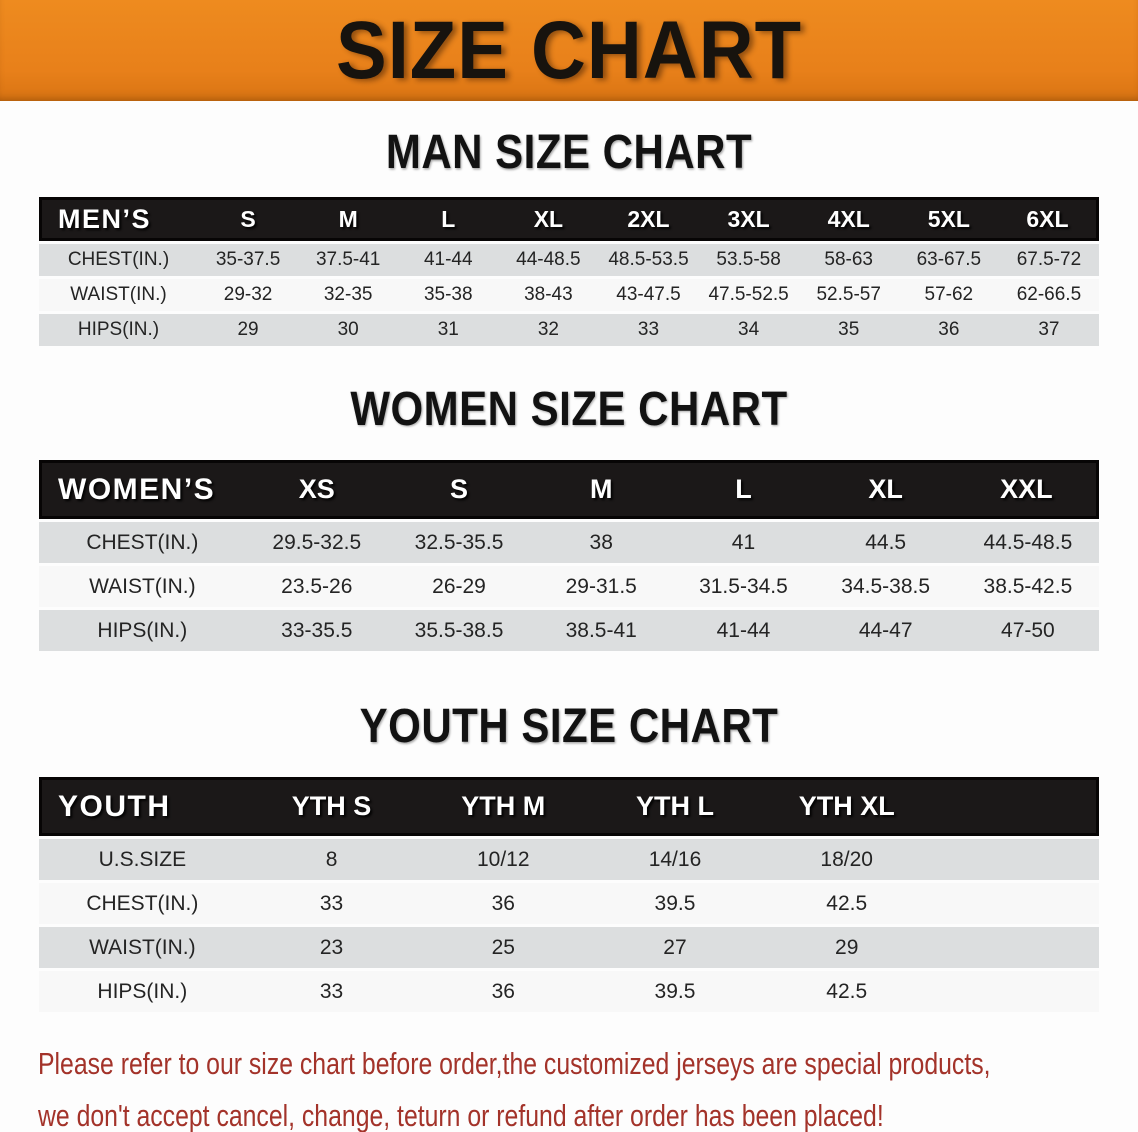 The image size is (1138, 1132). What do you see at coordinates (648, 219) in the screenshot?
I see `size-column-header: 2XL` at bounding box center [648, 219].